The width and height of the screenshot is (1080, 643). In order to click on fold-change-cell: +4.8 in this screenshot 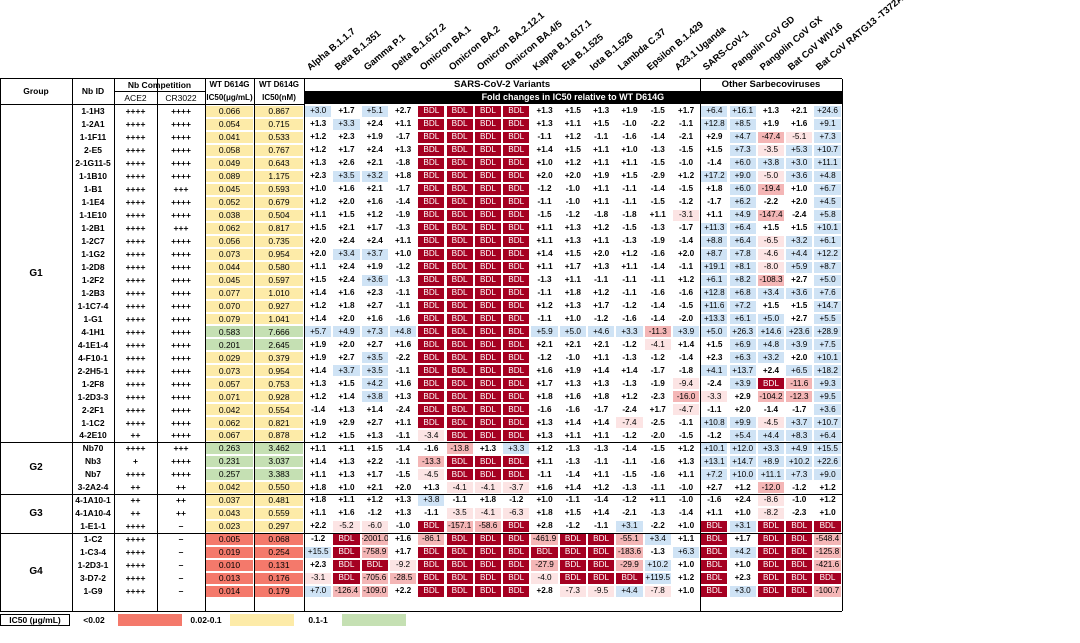, I will do `click(827, 176)`.